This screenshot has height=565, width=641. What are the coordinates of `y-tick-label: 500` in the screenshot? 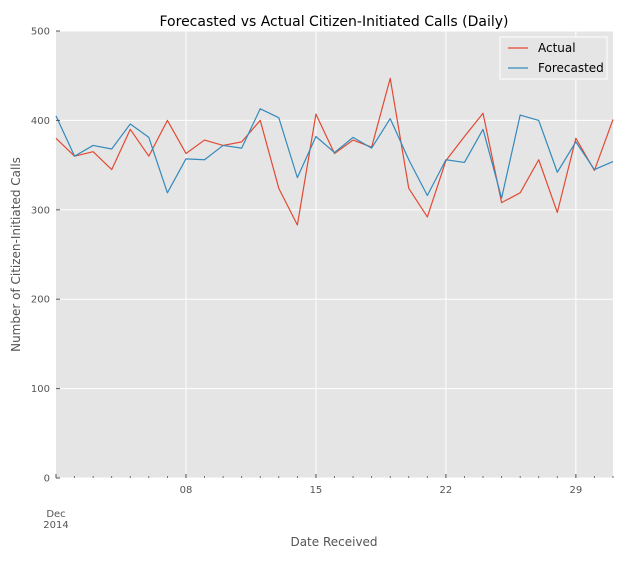 It's located at (40, 32).